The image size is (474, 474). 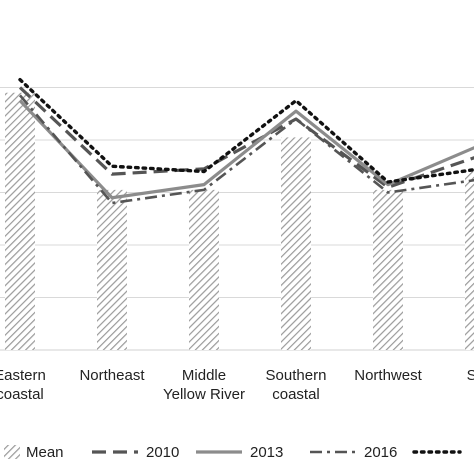 What do you see at coordinates (266, 452) in the screenshot?
I see `legend-label: 2013` at bounding box center [266, 452].